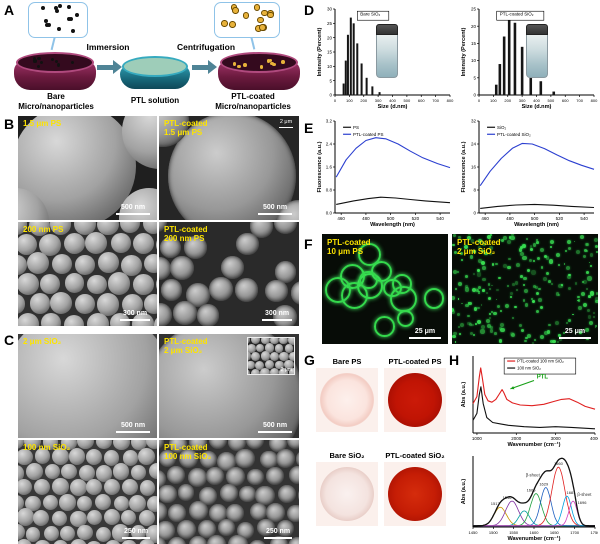 The height and width of the screenshot is (544, 600). Describe the element at coordinates (474, 9) in the screenshot. I see `svg-text: 25` at that location.